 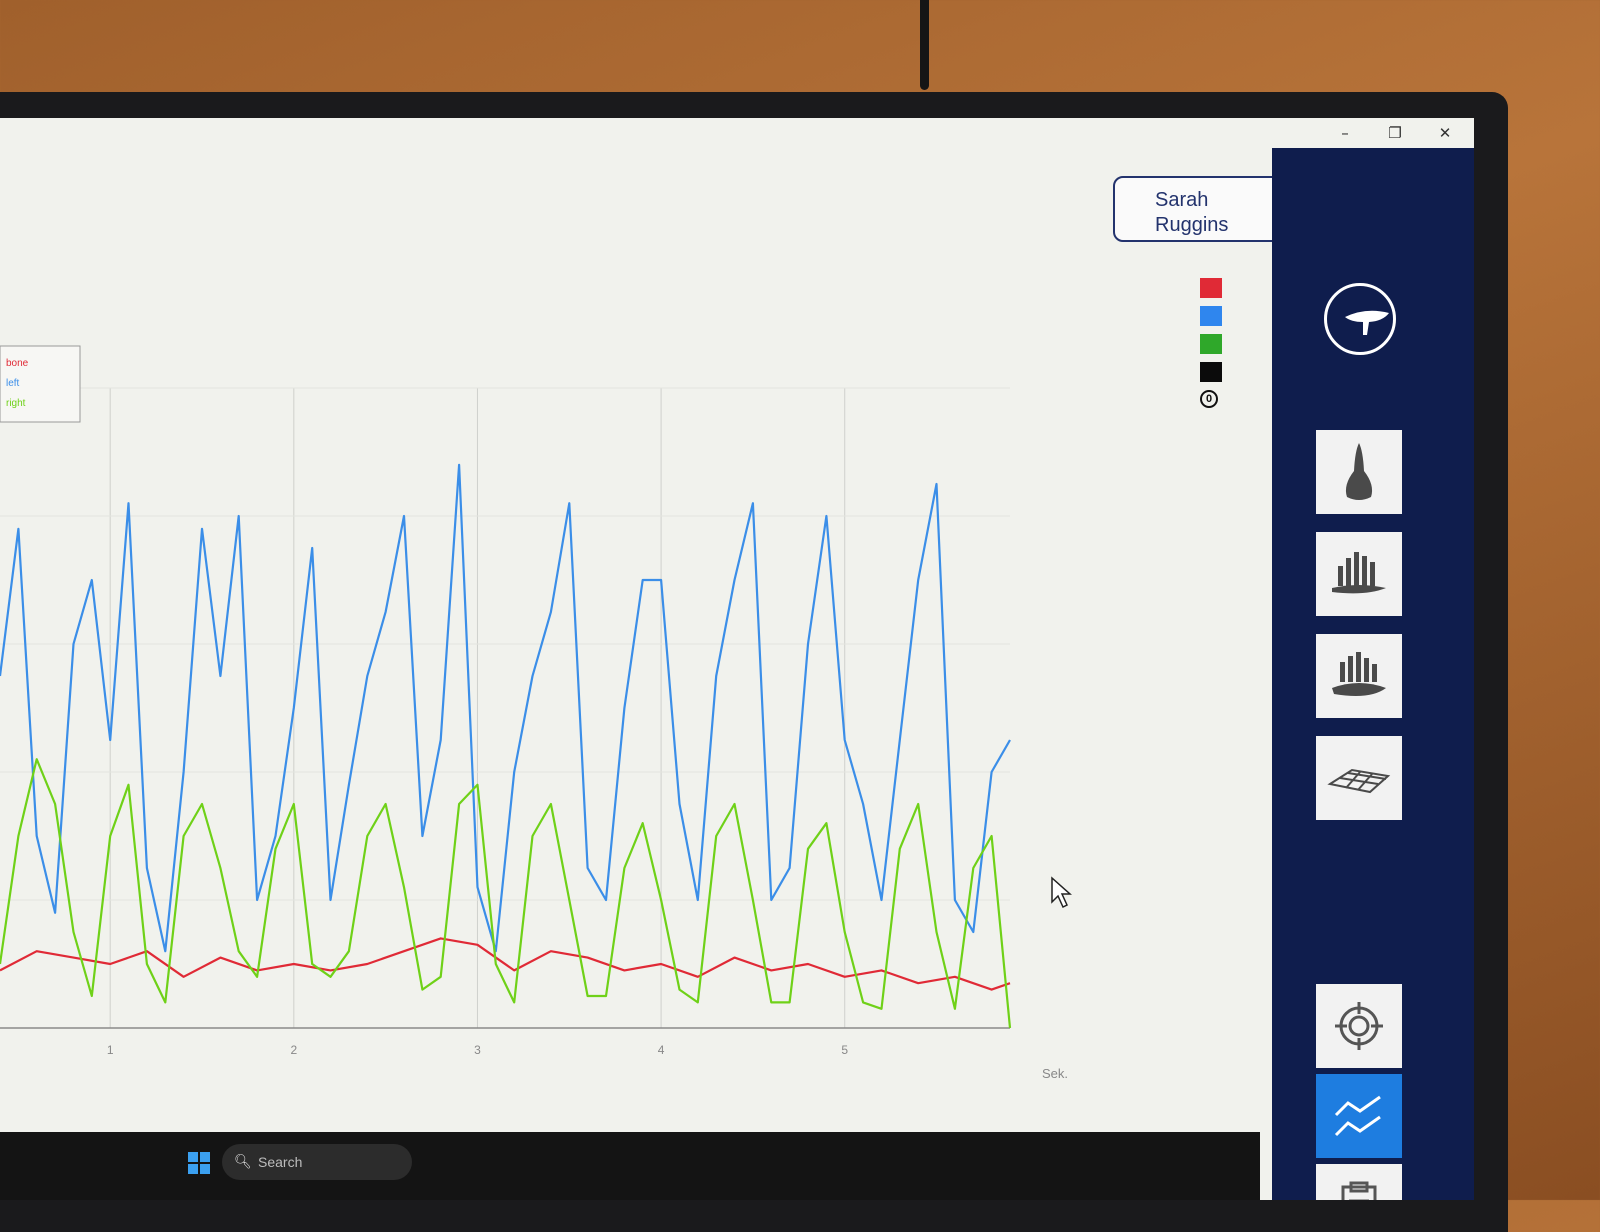 What do you see at coordinates (199, 1163) in the screenshot?
I see `windows-start-icon` at bounding box center [199, 1163].